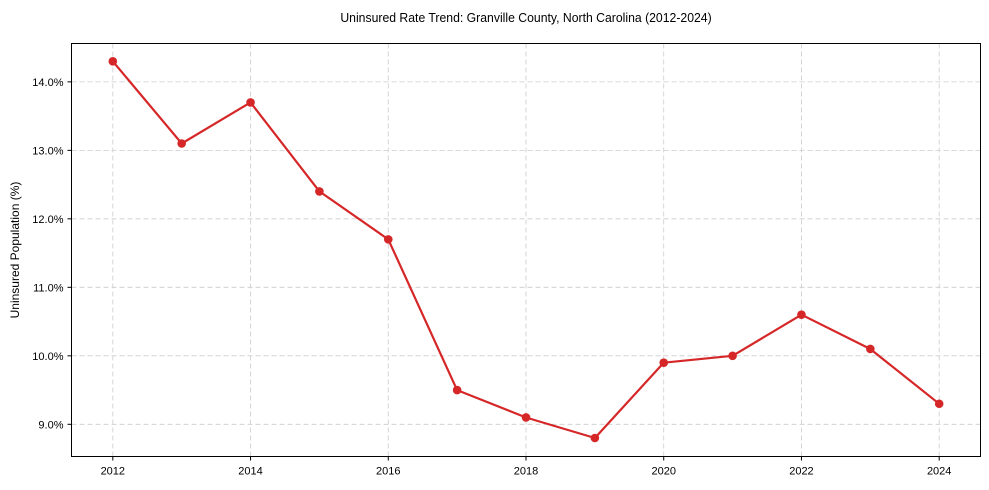 This screenshot has width=989, height=490. Describe the element at coordinates (526, 472) in the screenshot. I see `x-tick-label: 2018` at that location.